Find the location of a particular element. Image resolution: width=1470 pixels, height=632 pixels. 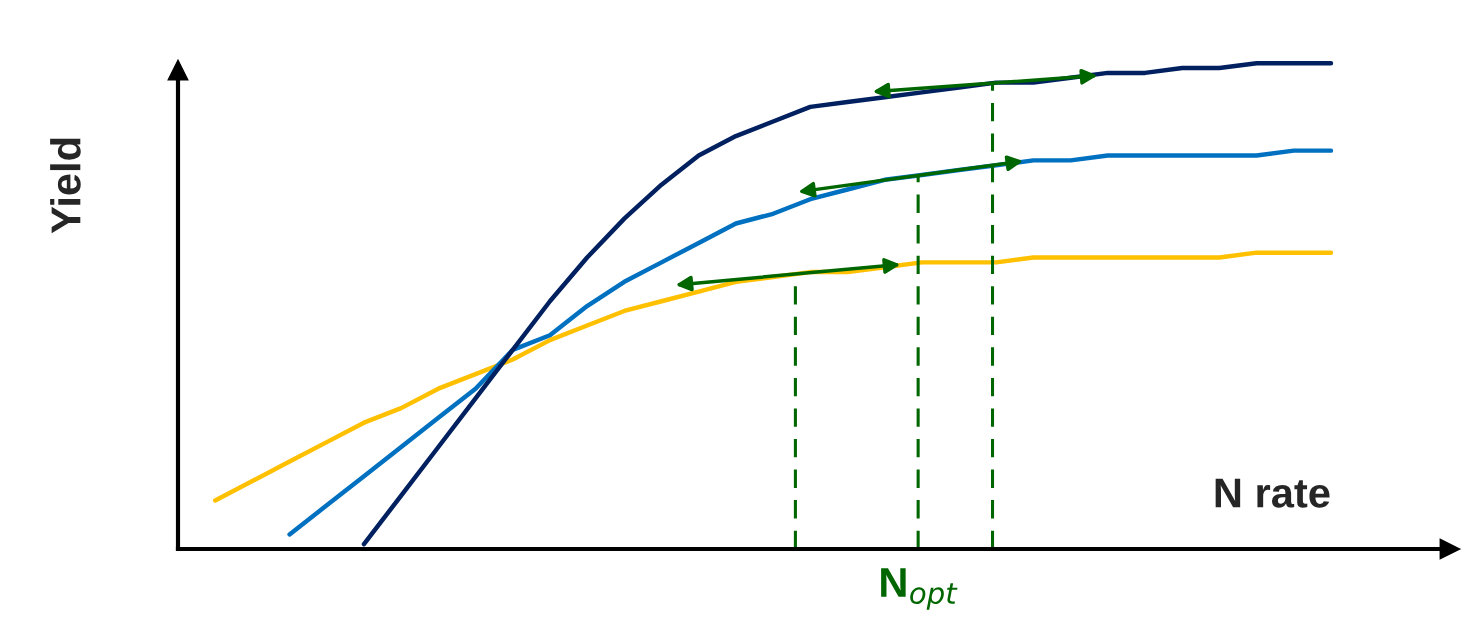

y-axis-title: Yield is located at coordinates (65, 186).